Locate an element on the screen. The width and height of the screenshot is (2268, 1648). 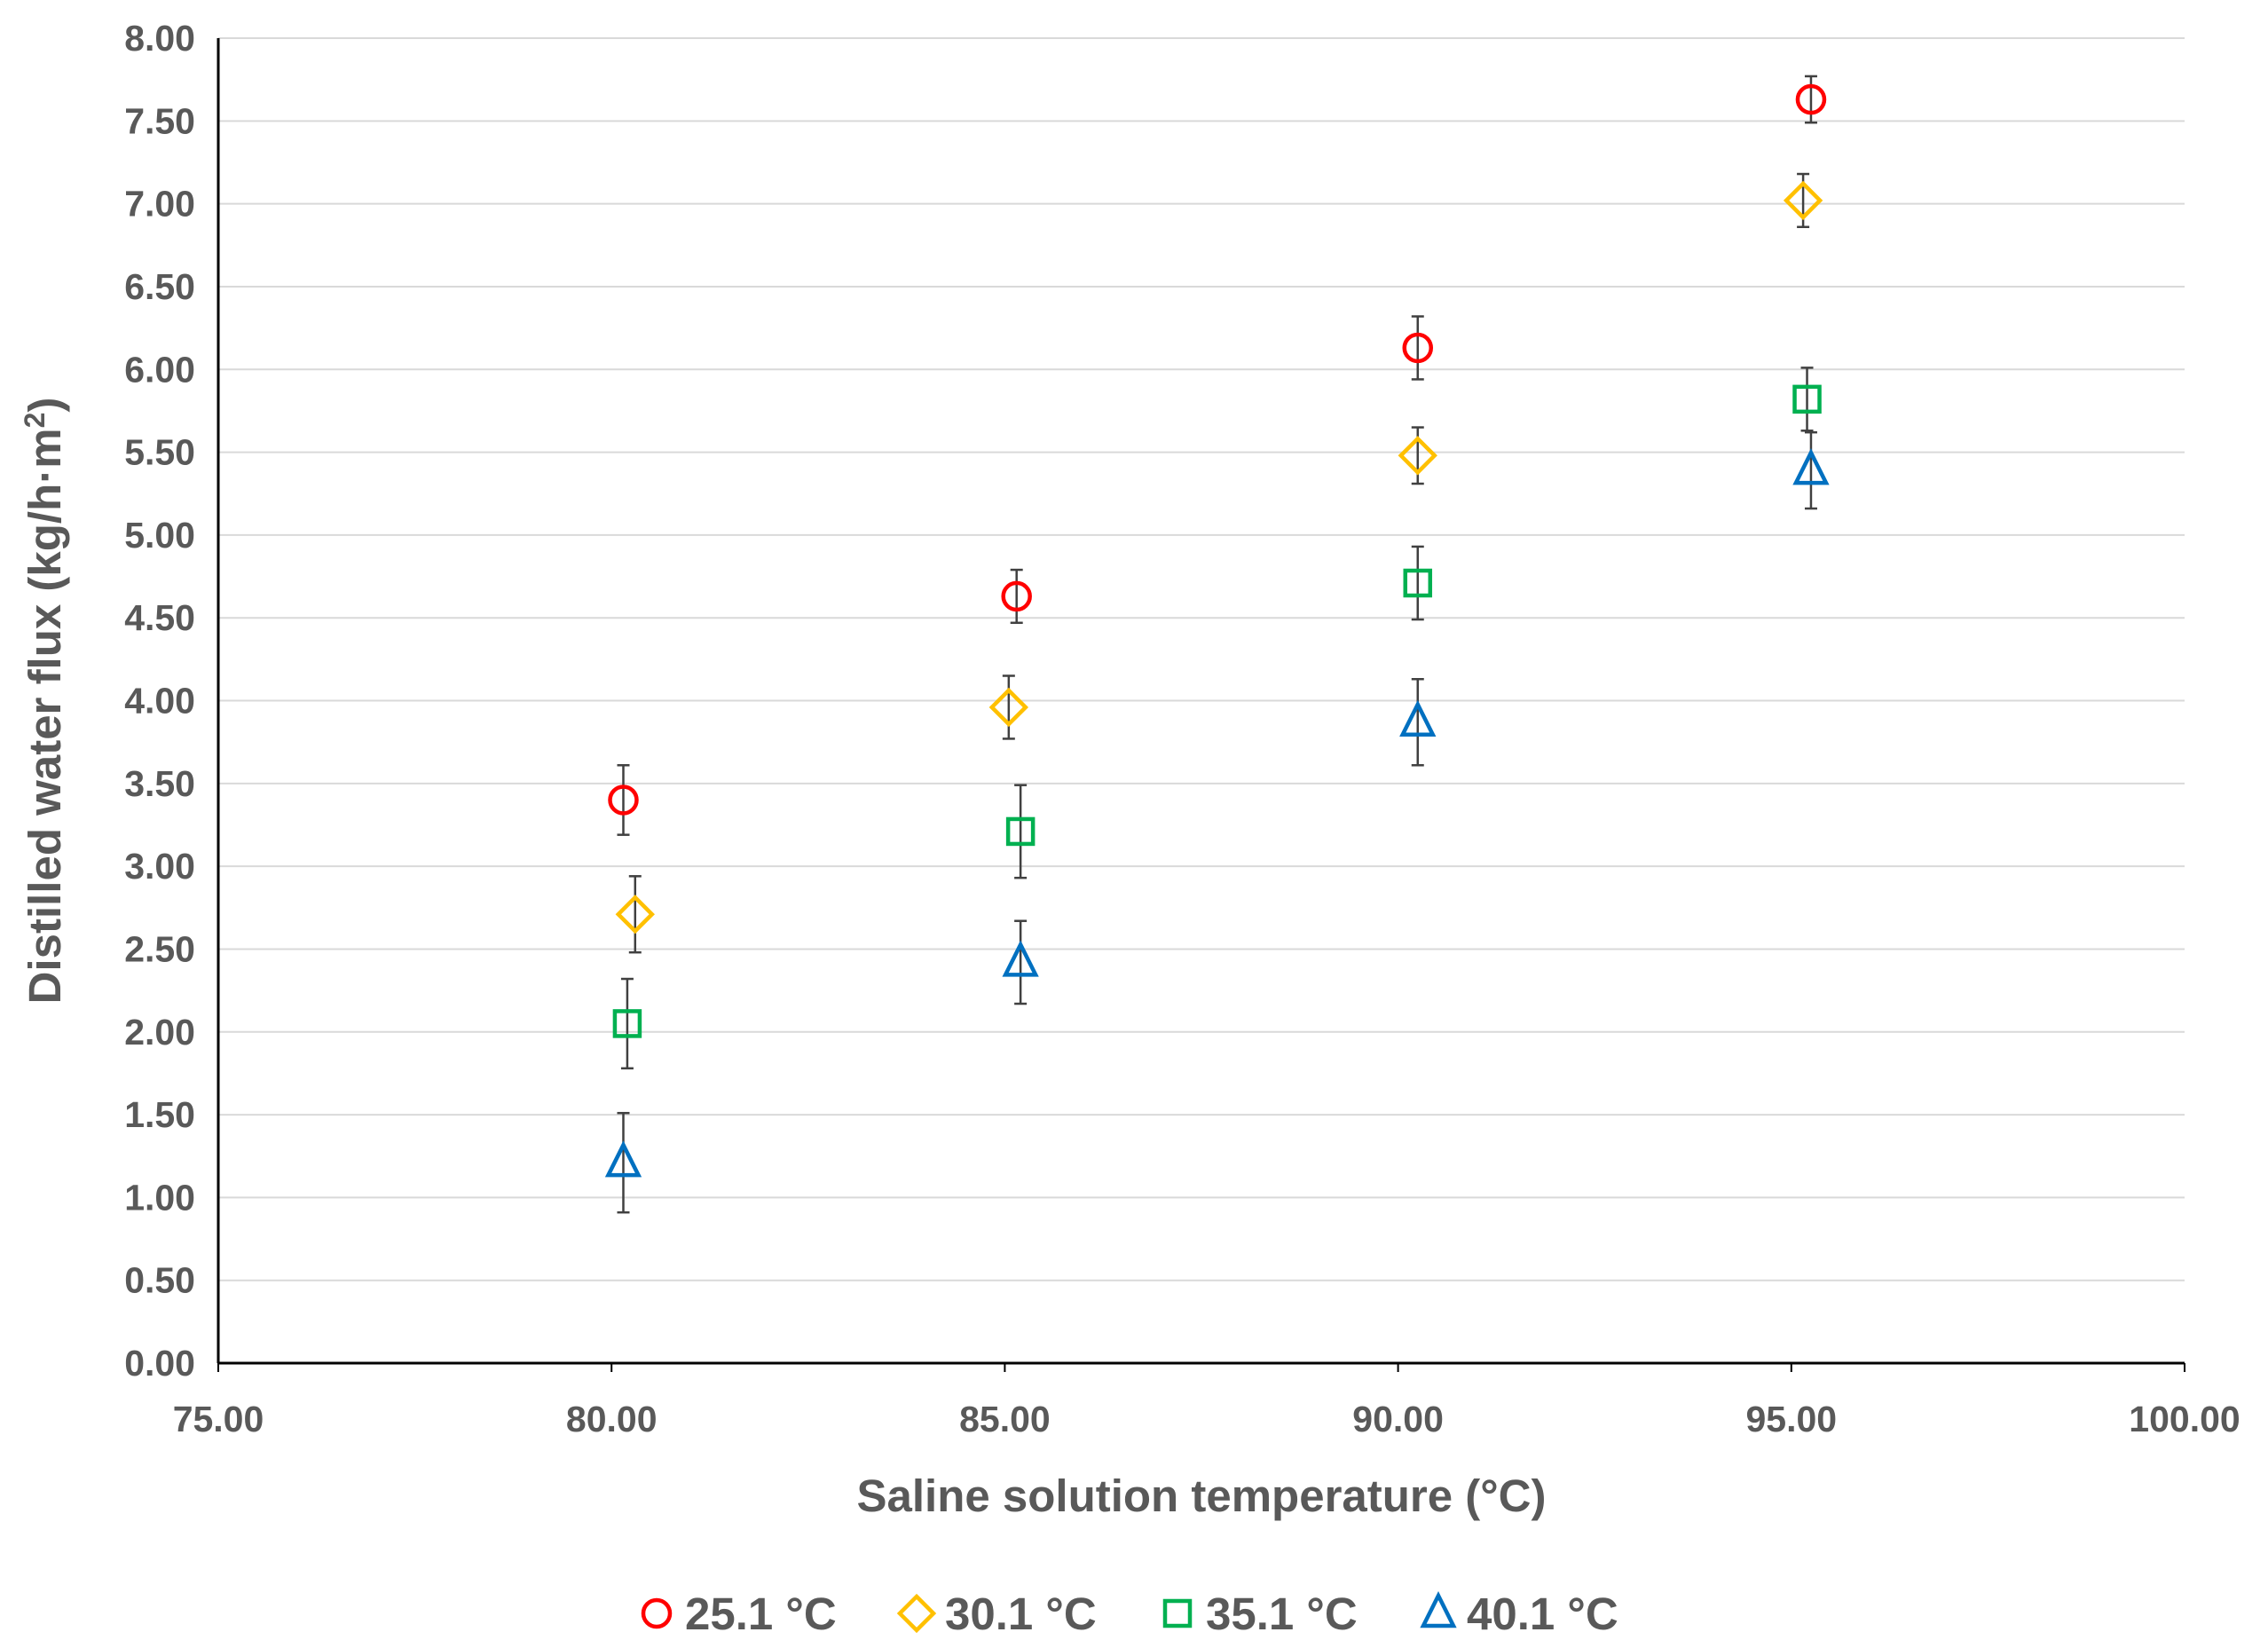
y-tick-label: 3.00 is located at coordinates (159, 866).